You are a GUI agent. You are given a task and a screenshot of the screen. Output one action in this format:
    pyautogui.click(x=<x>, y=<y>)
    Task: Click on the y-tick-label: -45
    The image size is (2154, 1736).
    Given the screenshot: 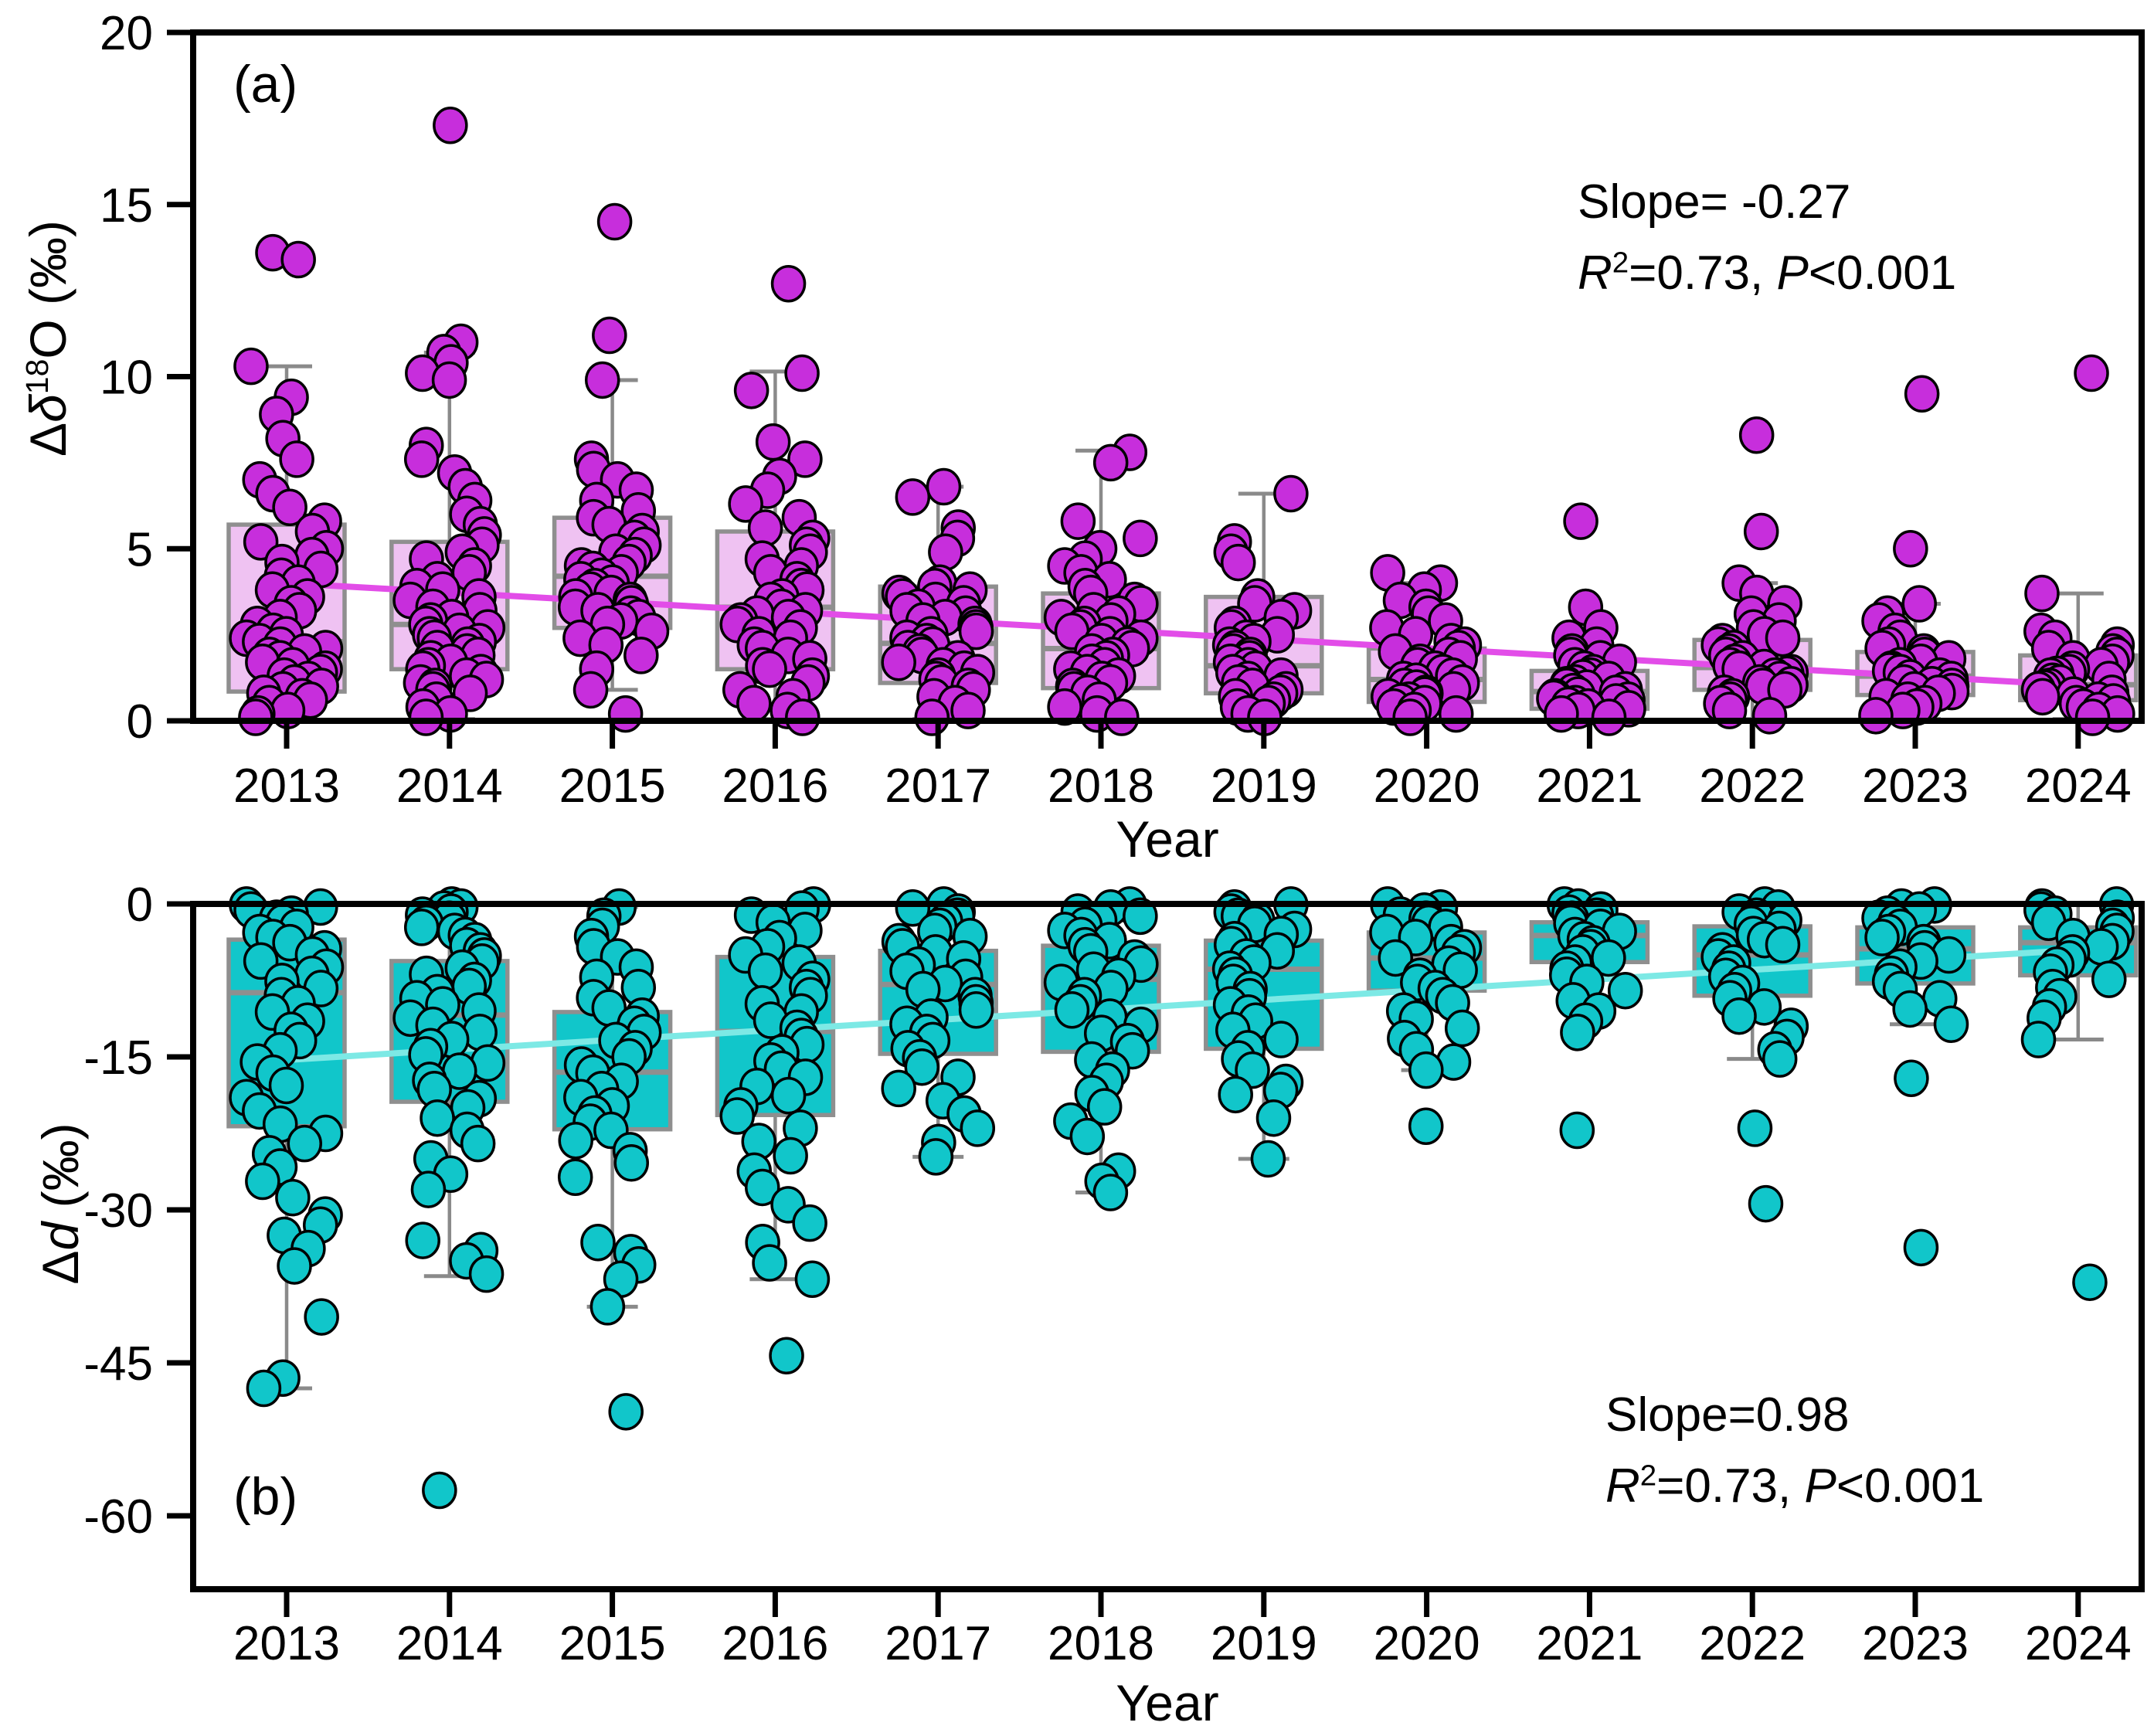 What is the action you would take?
    pyautogui.click(x=118, y=1364)
    